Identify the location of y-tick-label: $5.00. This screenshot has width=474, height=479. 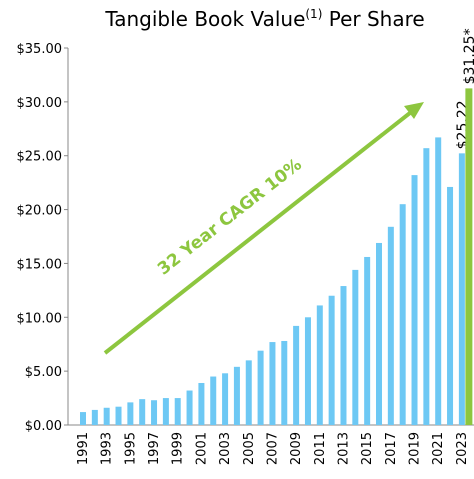
(43, 372).